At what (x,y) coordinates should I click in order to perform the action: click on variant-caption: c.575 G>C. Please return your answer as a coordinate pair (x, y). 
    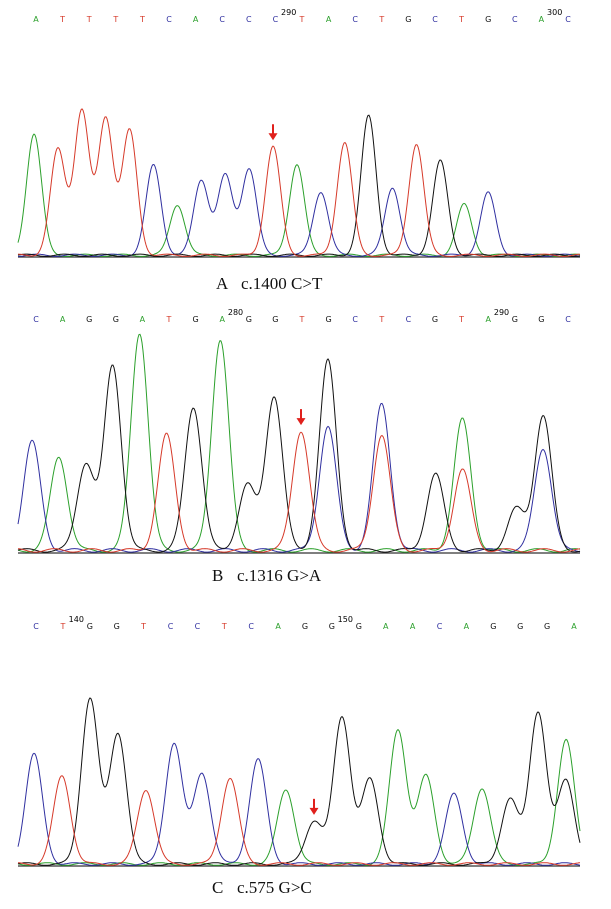
    Looking at the image, I should click on (274, 887).